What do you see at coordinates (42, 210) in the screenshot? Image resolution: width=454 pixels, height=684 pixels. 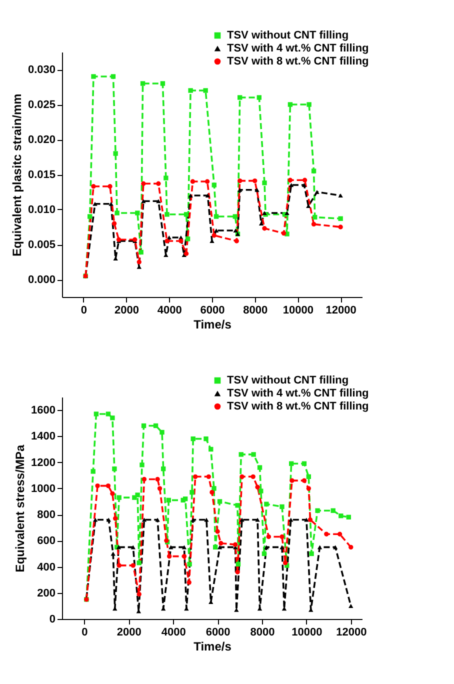 I see `y-tick-label: 0.010` at bounding box center [42, 210].